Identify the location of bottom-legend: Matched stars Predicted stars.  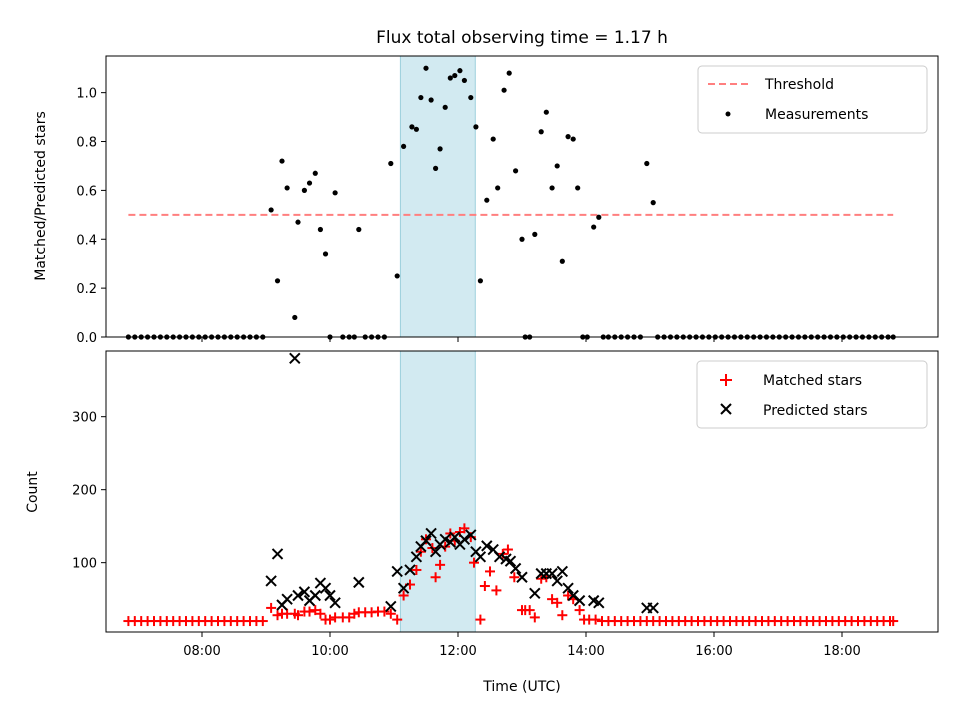
(812, 394).